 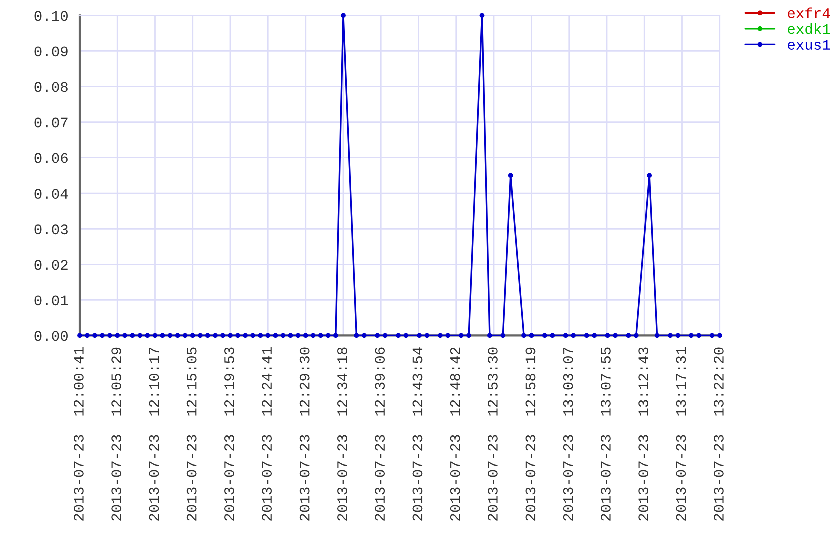 I want to click on y-tick-label: 0.01, so click(x=51, y=301).